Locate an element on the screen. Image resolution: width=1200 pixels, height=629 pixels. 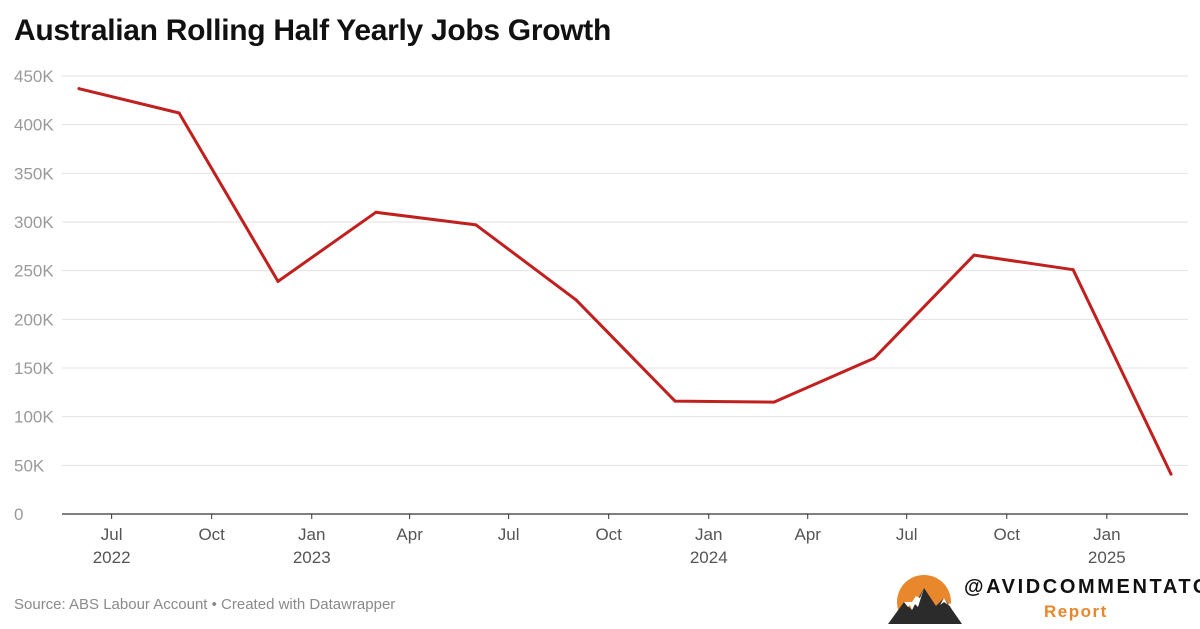
y-axis-tick-labels: 0 50K 100K 150K 200K 250K 300K 350K 400K 450K is located at coordinates (34, 295).